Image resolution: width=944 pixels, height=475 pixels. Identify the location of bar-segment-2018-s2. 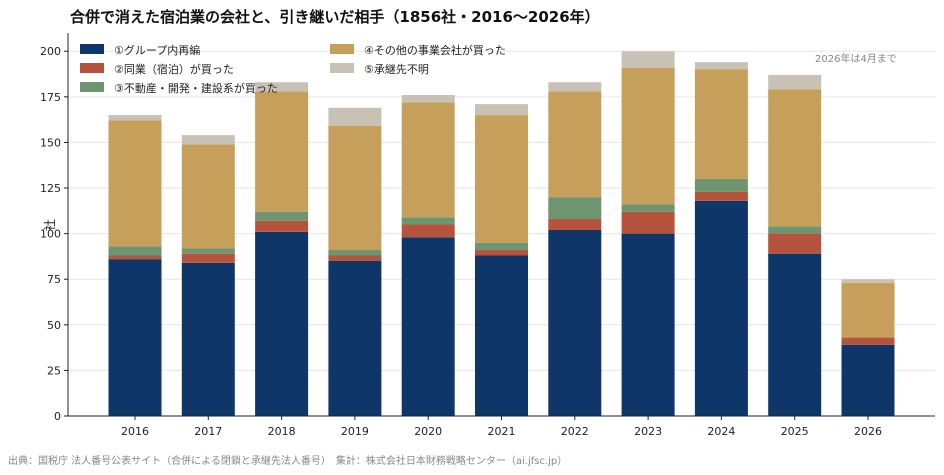
(282, 226).